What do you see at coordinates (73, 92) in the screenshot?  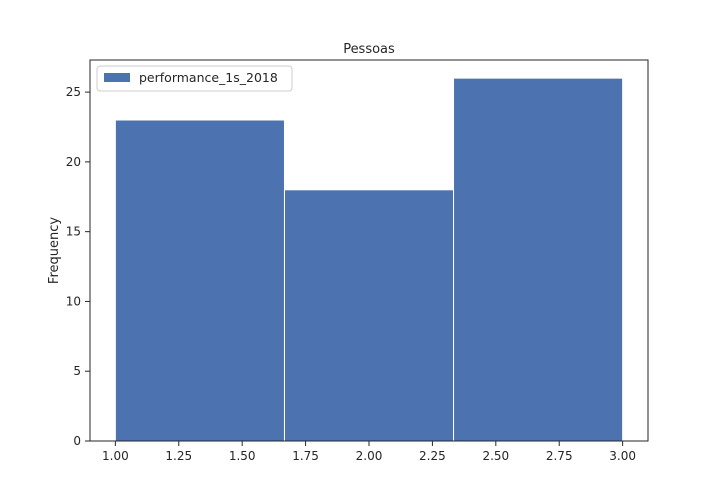 I see `y-tick-label: 25` at bounding box center [73, 92].